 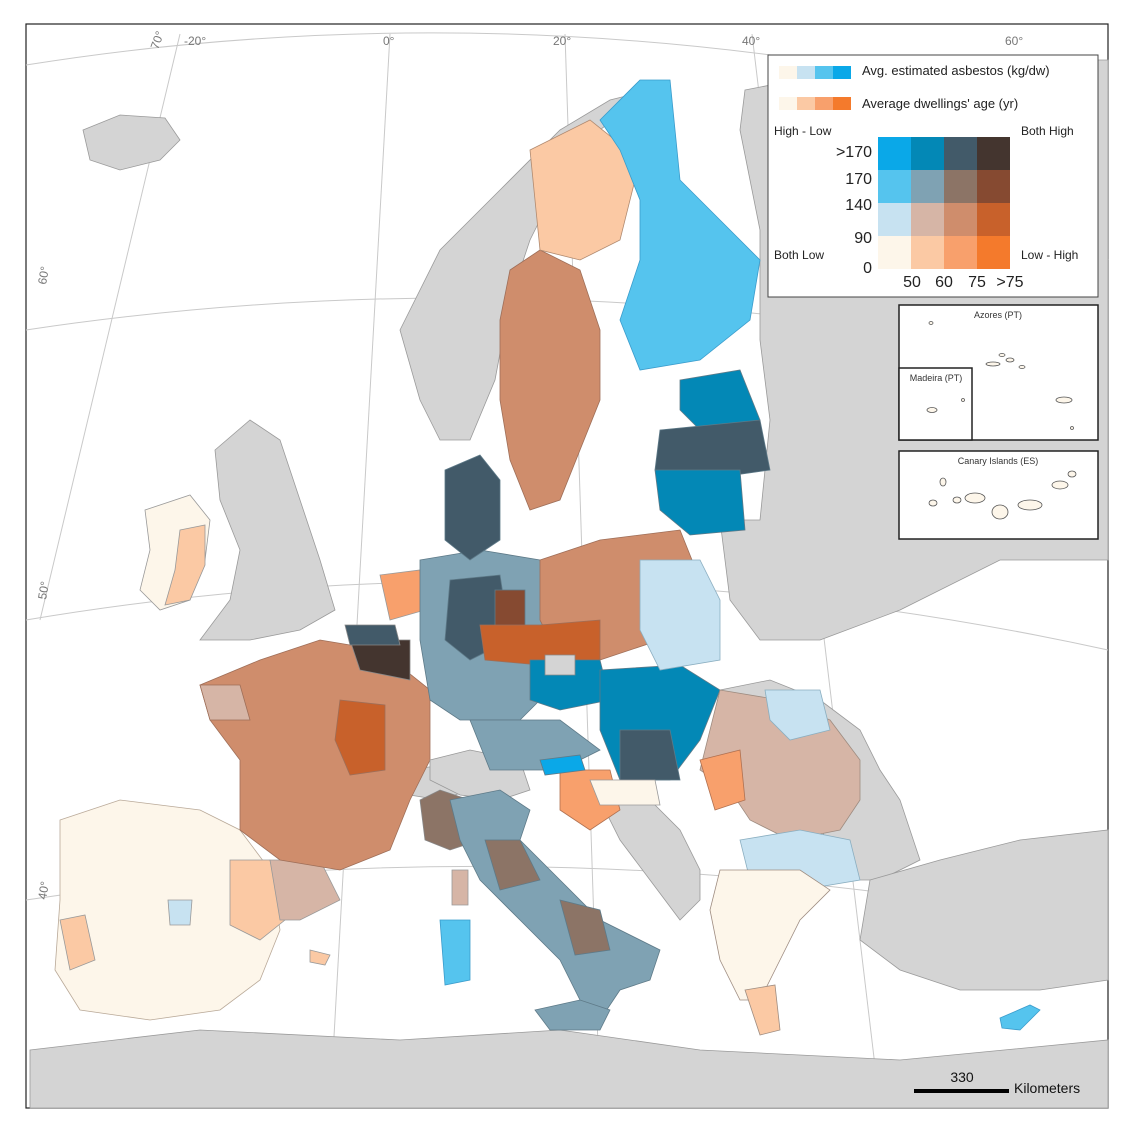 I want to click on matrix-cell-r4-c4, so click(x=993, y=252).